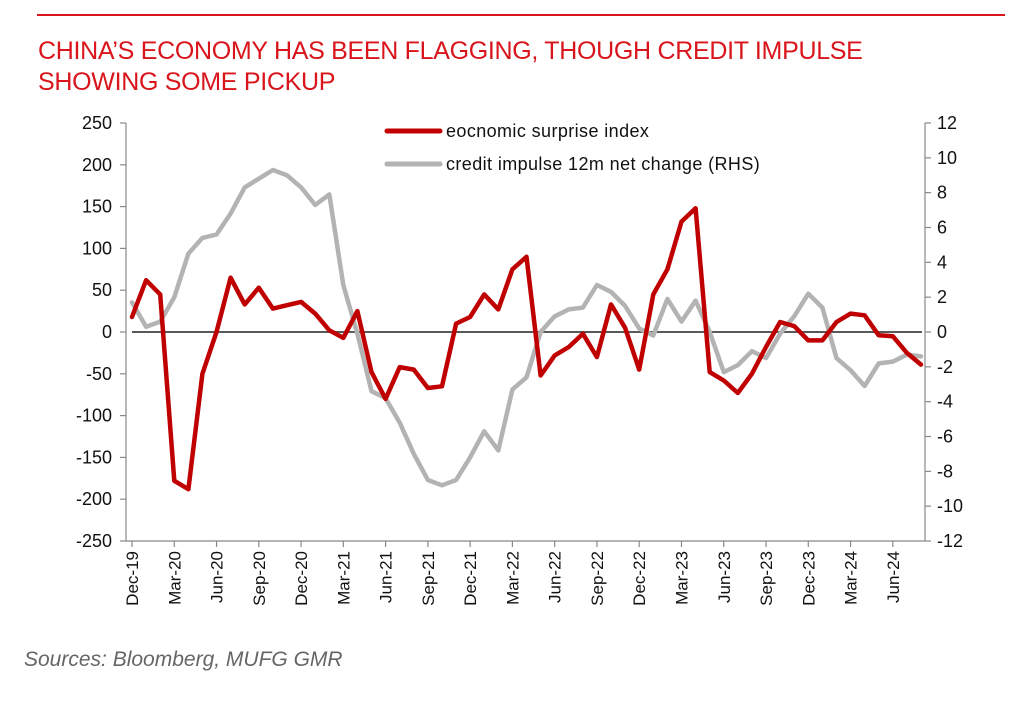  I want to click on y-left-tick-label: 150, so click(97, 207).